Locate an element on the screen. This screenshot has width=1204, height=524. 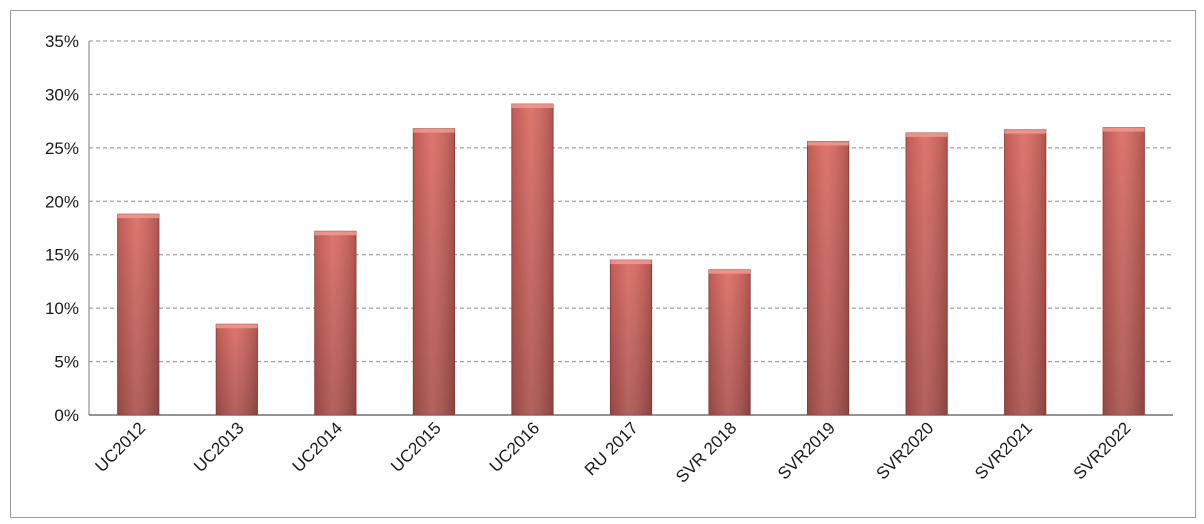
y-tick-label: 30% is located at coordinates (62, 94).